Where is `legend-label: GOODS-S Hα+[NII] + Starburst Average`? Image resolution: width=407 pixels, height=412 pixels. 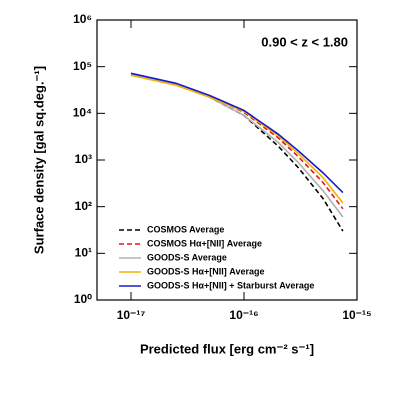
legend-label: GOODS-S Hα+[NII] + Starburst Average is located at coordinates (230, 285).